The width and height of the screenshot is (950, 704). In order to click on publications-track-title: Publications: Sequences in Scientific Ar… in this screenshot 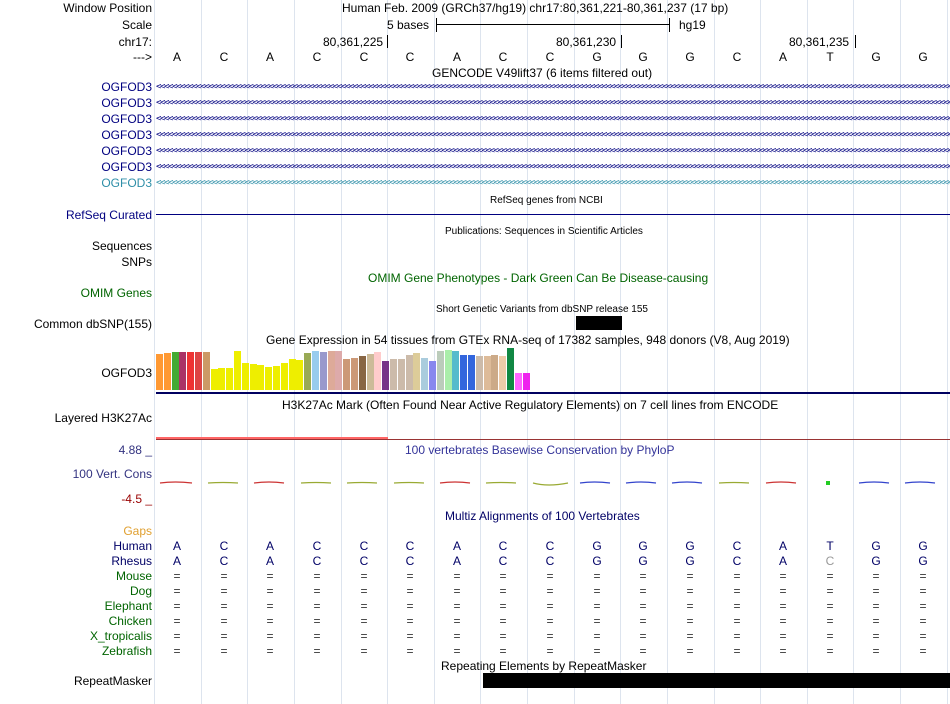, I will do `click(544, 231)`.